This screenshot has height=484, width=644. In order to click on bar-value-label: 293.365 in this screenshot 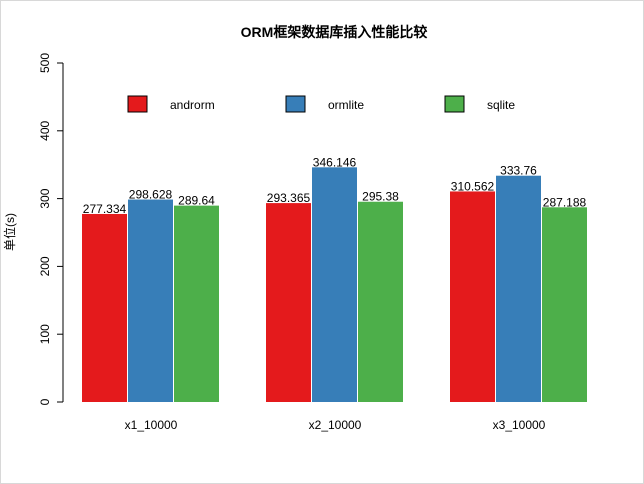, I will do `click(289, 198)`.